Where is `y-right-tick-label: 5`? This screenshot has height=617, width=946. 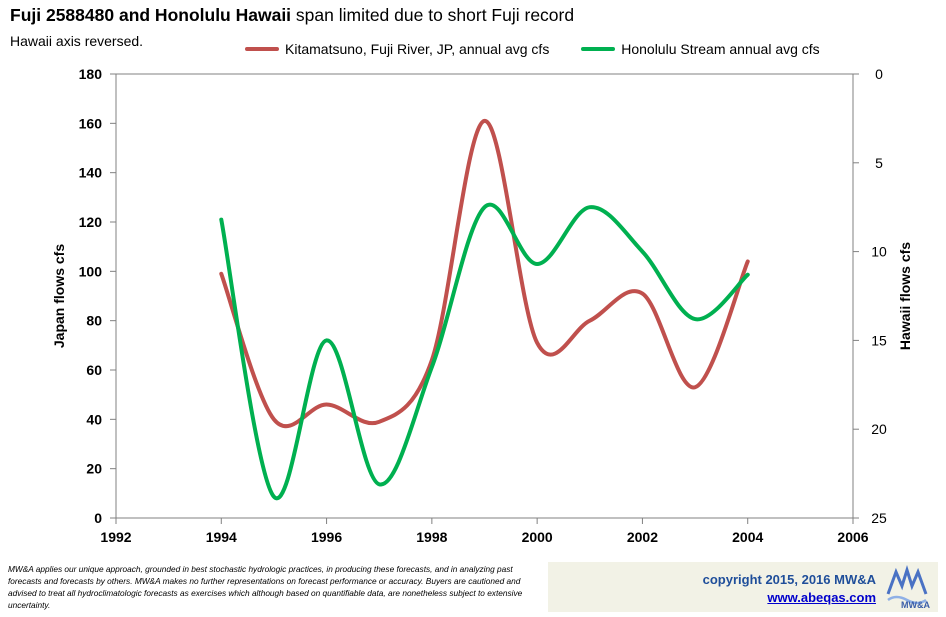
y-right-tick-label: 5 is located at coordinates (879, 163).